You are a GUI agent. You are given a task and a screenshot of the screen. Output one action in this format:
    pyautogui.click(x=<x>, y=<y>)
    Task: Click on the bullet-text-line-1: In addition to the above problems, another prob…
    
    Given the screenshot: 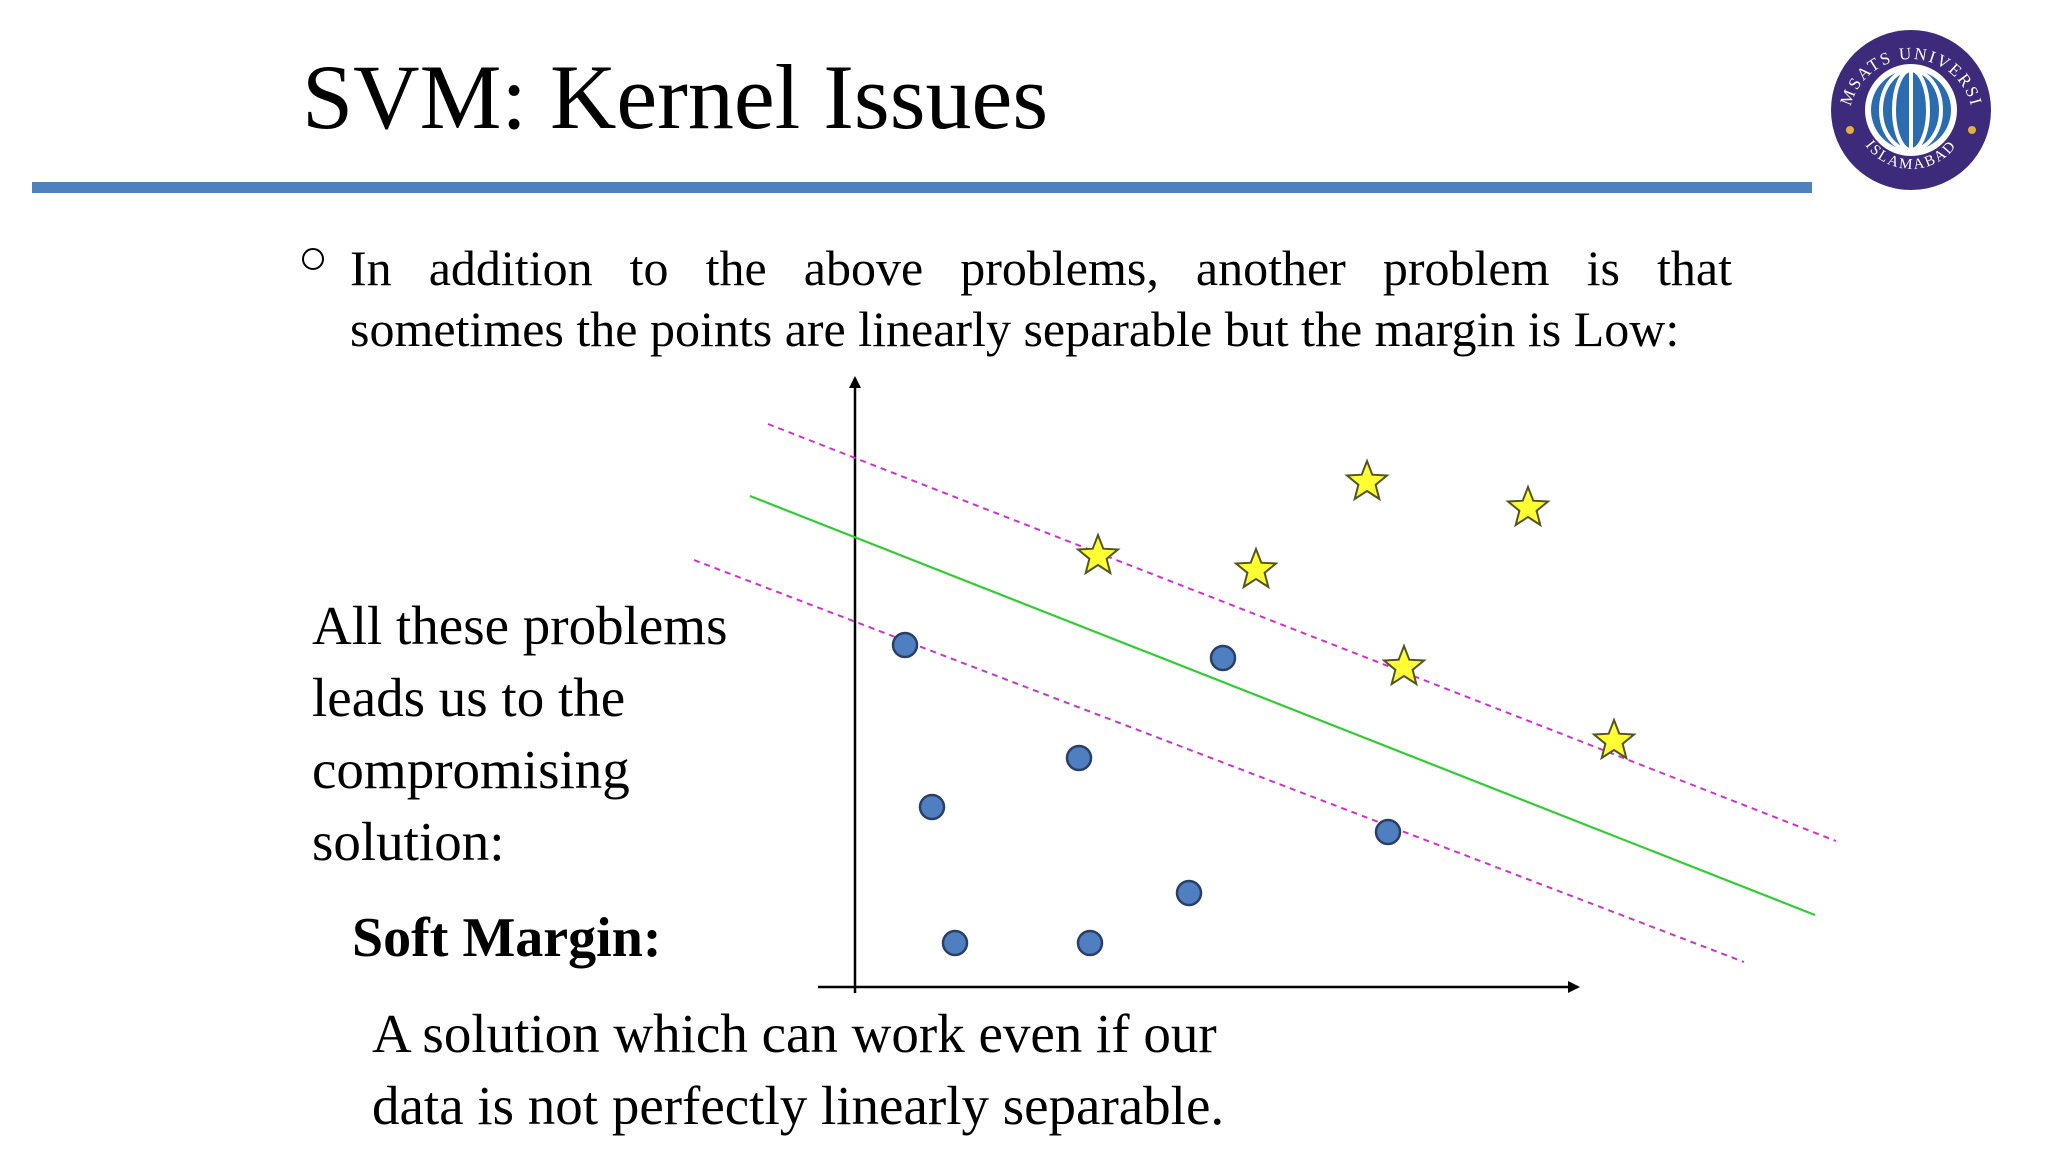 What is the action you would take?
    pyautogui.click(x=1041, y=268)
    